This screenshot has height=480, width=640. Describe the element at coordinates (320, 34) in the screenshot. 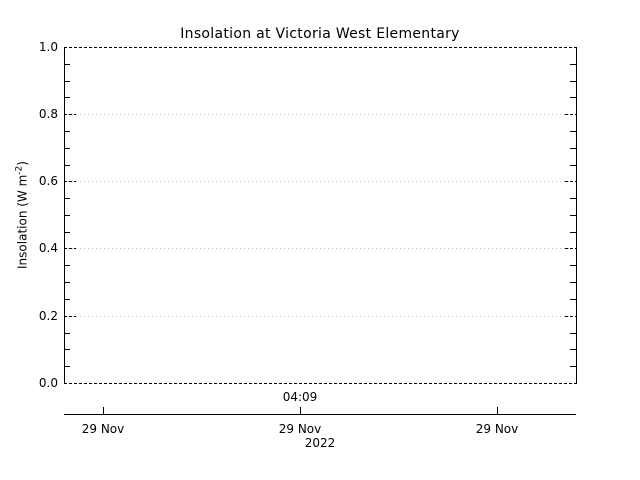

I see `chart-title: Insolation at Victoria West Elementary` at that location.